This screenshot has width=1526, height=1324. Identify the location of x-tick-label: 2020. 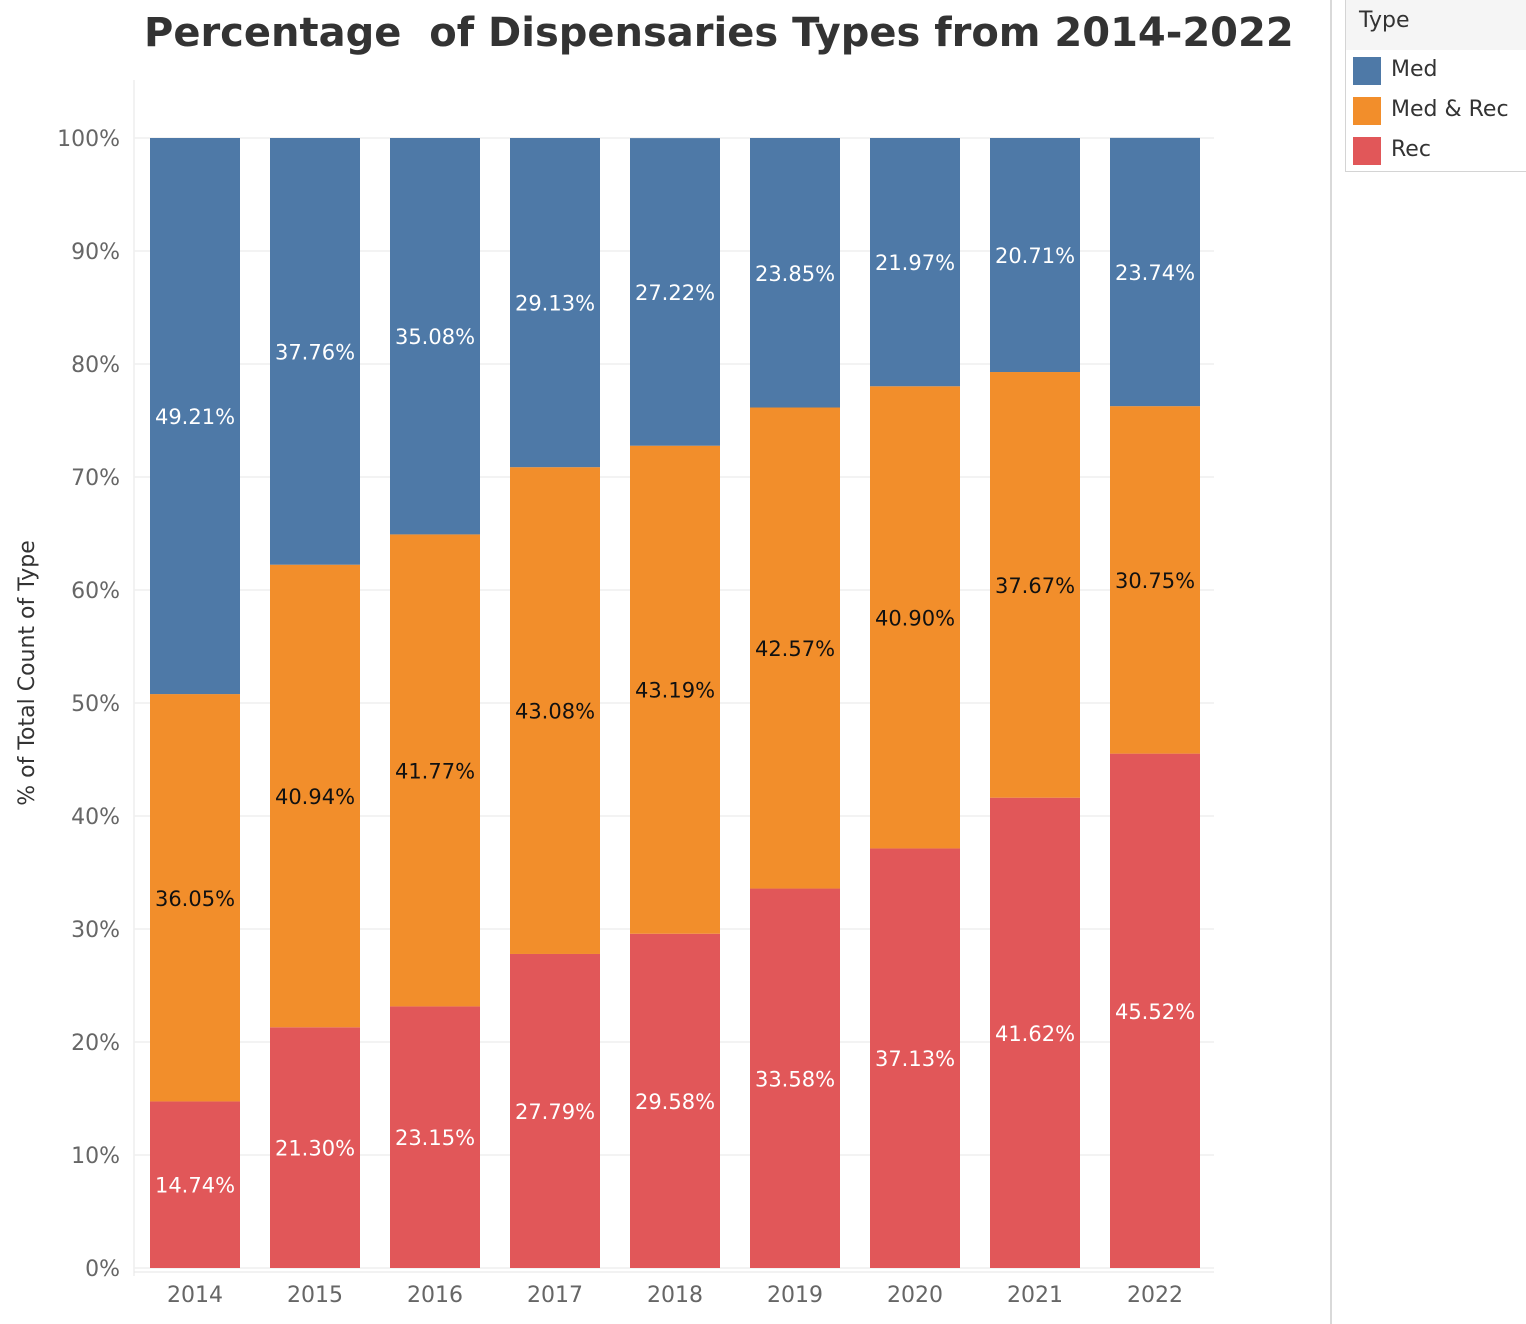
(915, 1295).